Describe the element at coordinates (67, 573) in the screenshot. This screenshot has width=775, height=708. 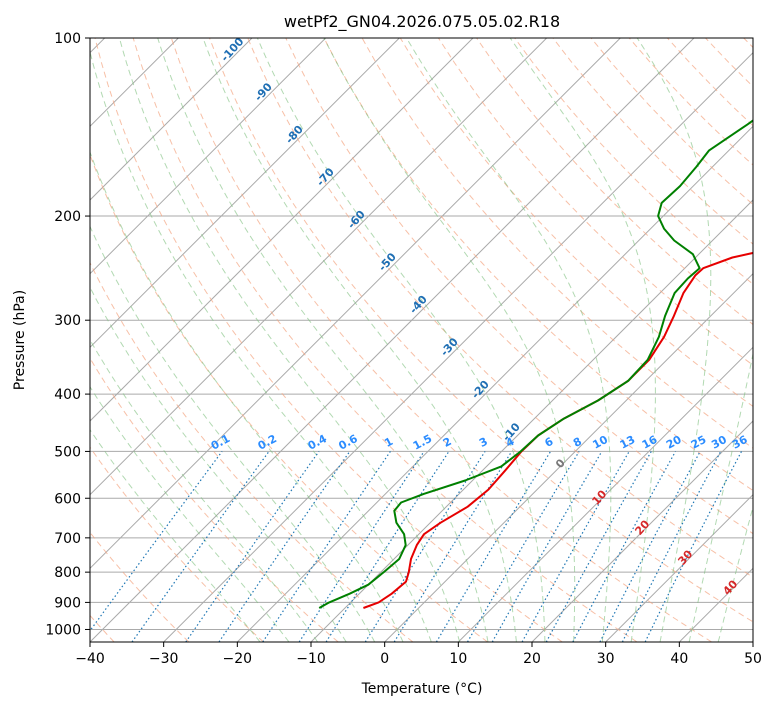
I see `y-tick-label: 800` at that location.